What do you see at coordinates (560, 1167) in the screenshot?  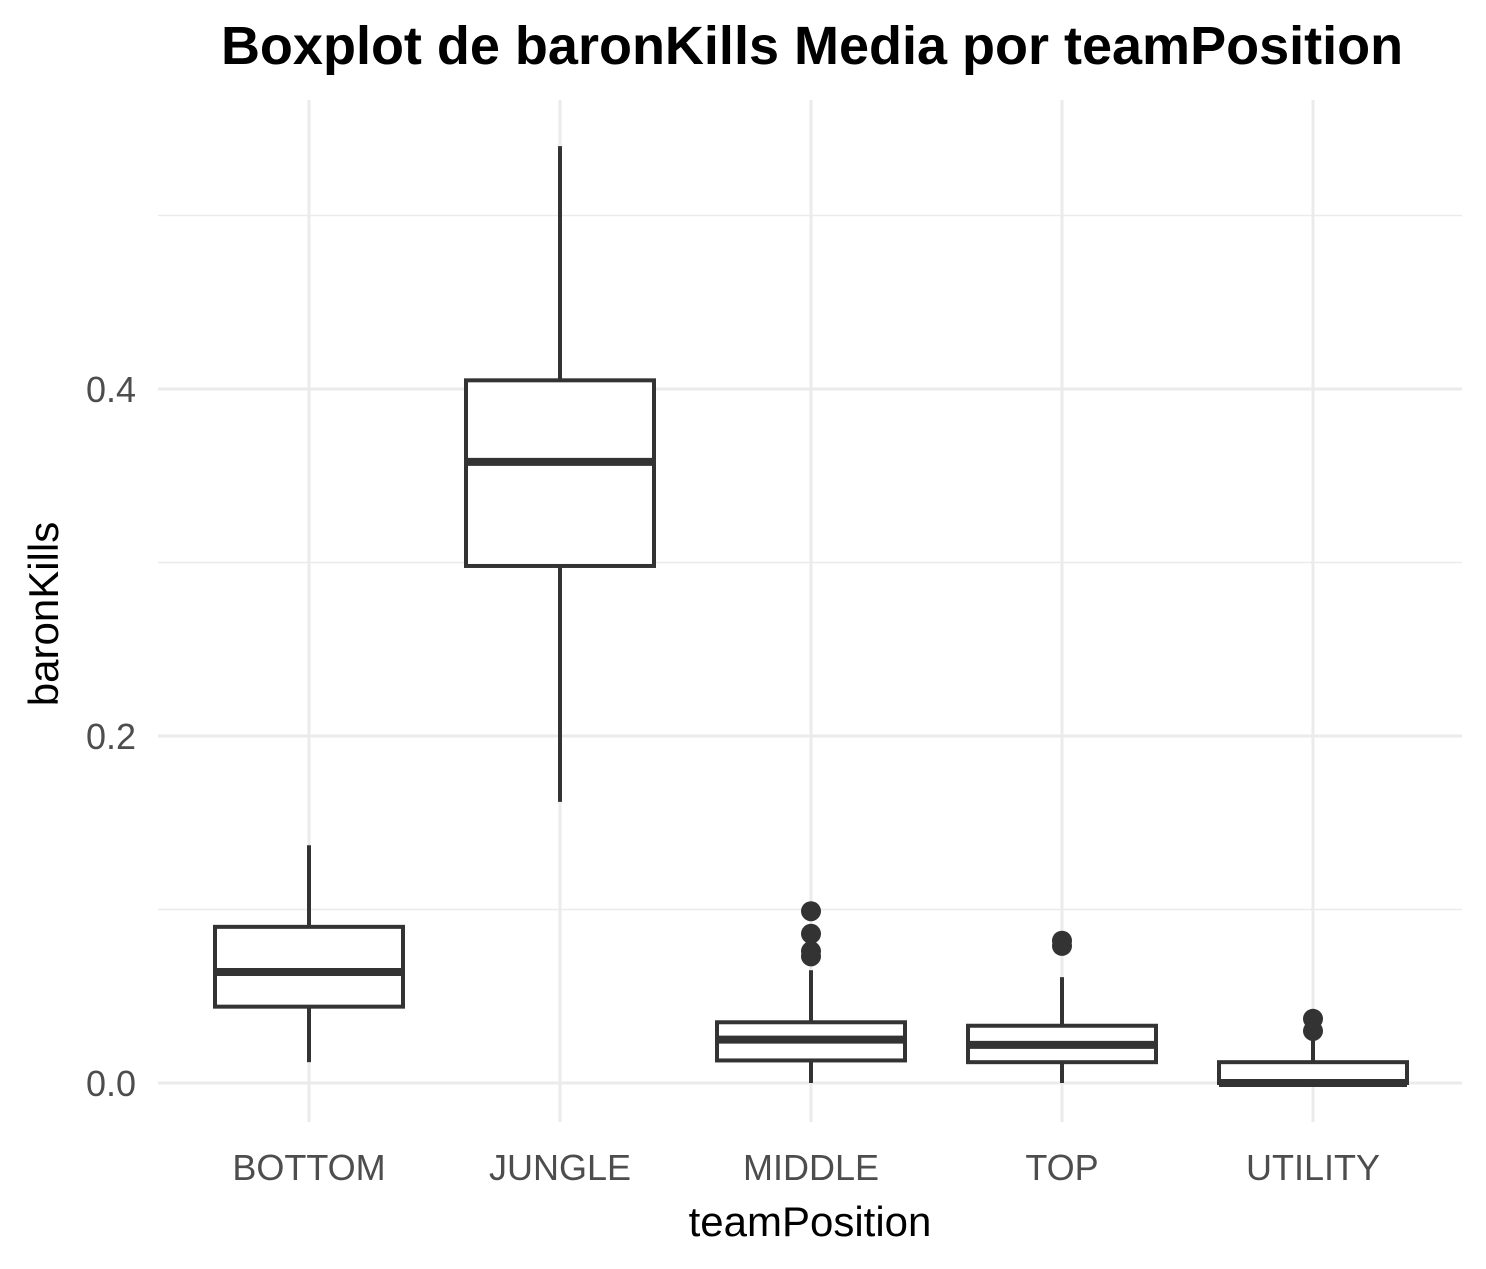 I see `x-tick-label: JUNGLE` at bounding box center [560, 1167].